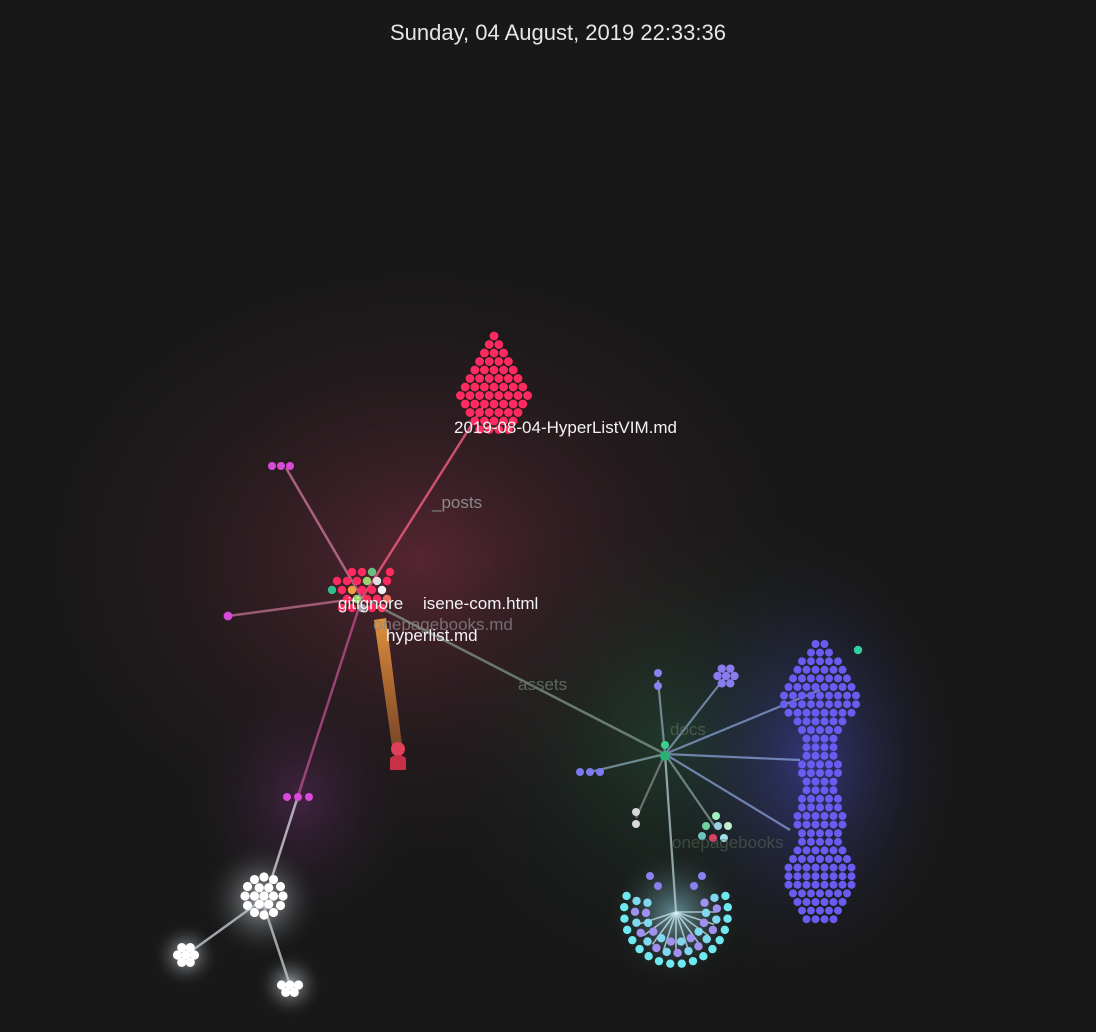 This screenshot has width=1096, height=1032. What do you see at coordinates (432, 635) in the screenshot?
I see `file-label-hyperlist: hyperlist.md` at bounding box center [432, 635].